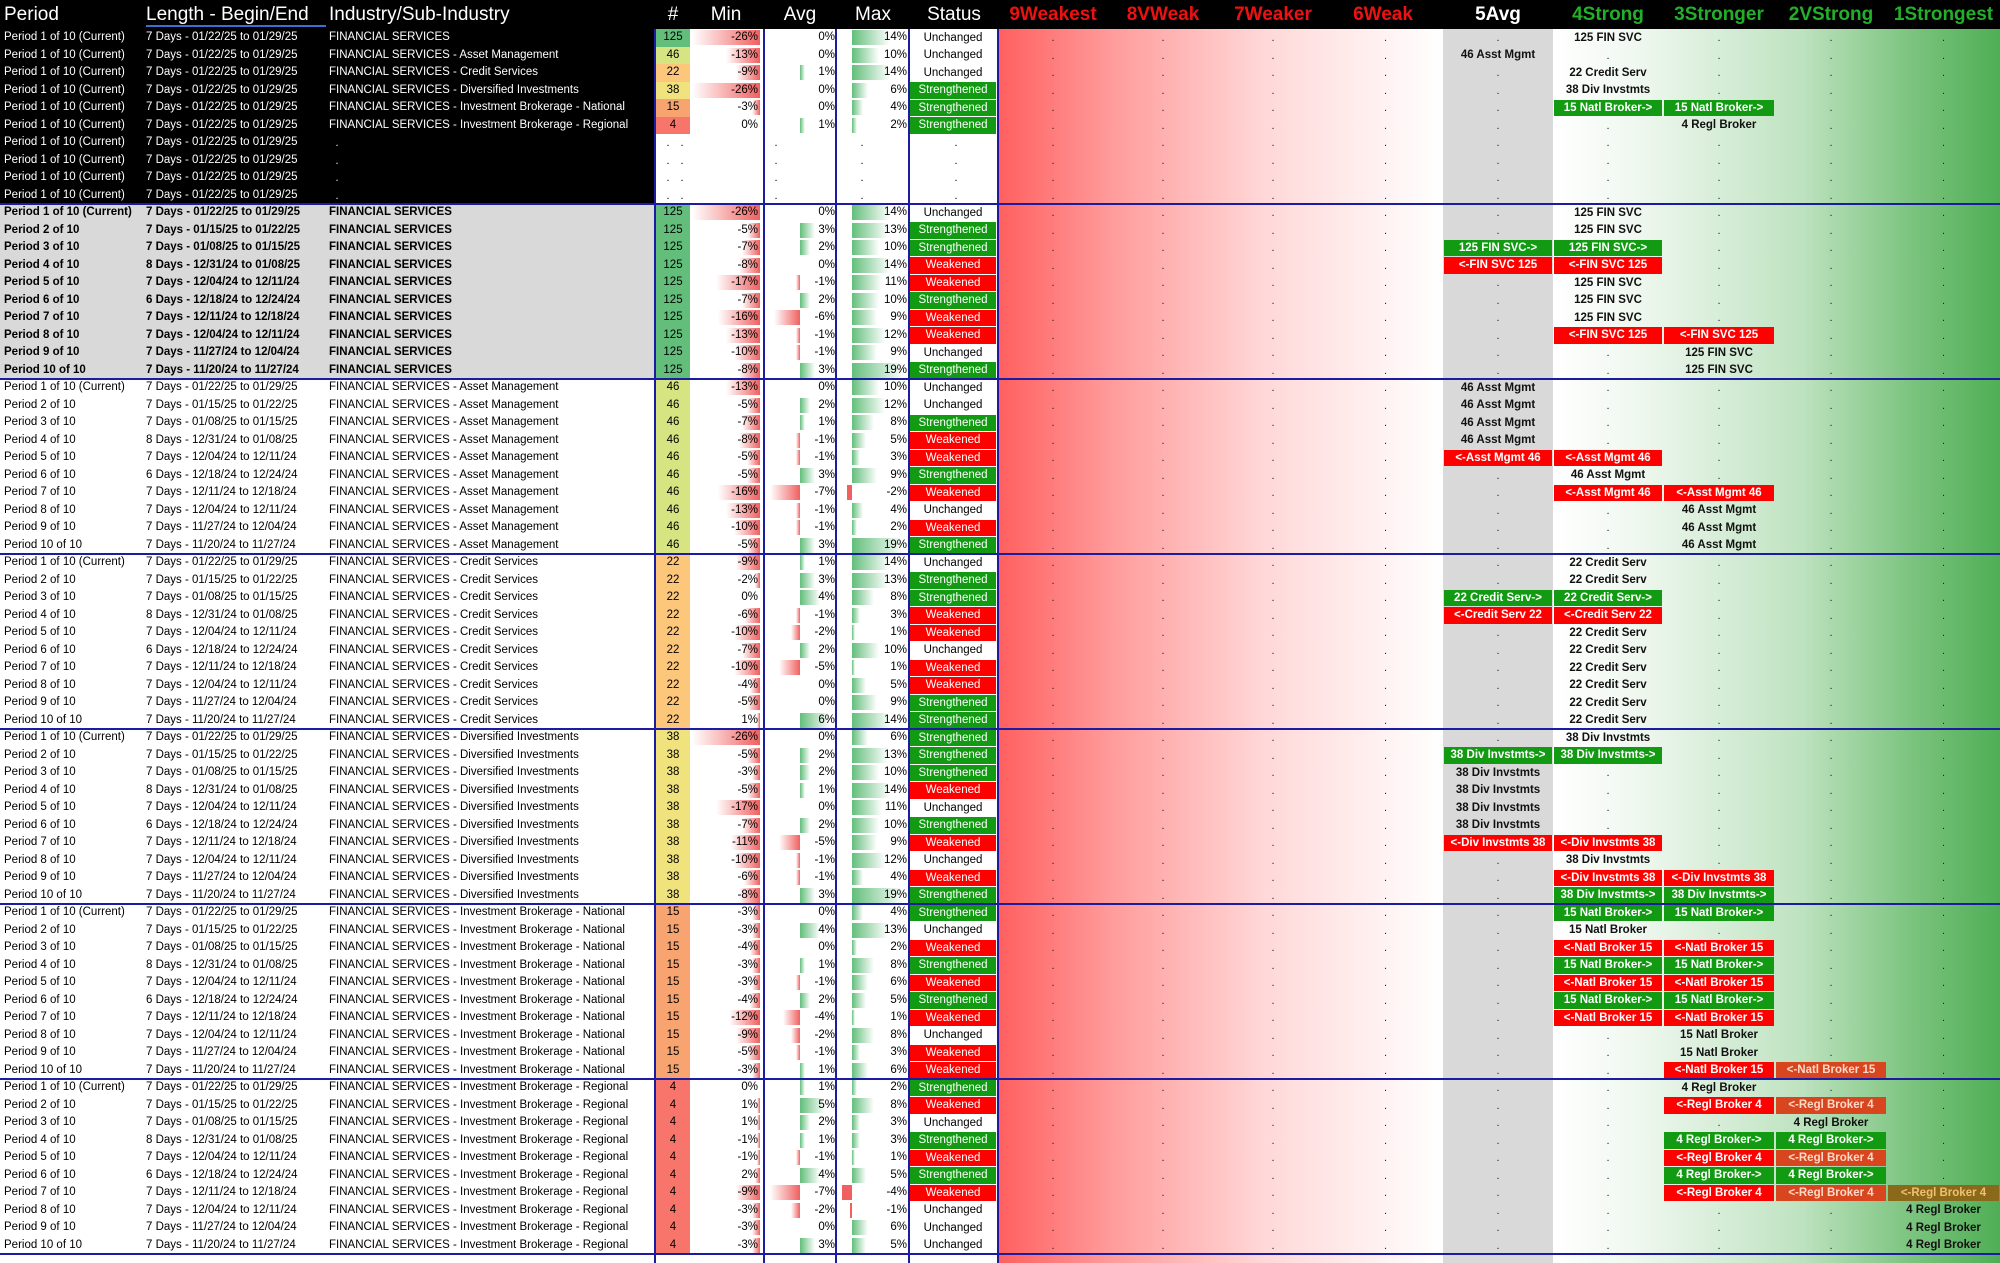 This screenshot has height=1263, width=2000. Describe the element at coordinates (236, 13) in the screenshot. I see `col-header-length: Length - Begin/End` at that location.